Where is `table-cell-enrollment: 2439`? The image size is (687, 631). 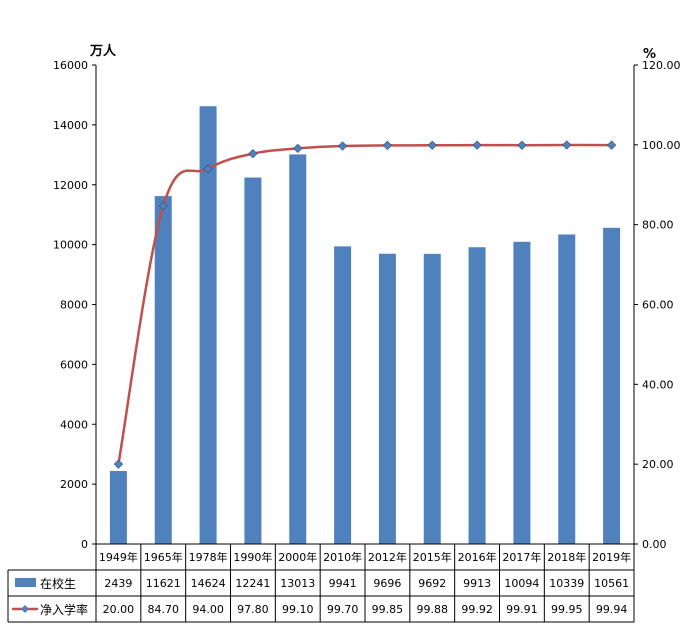
table-cell-enrollment: 2439 is located at coordinates (118, 583).